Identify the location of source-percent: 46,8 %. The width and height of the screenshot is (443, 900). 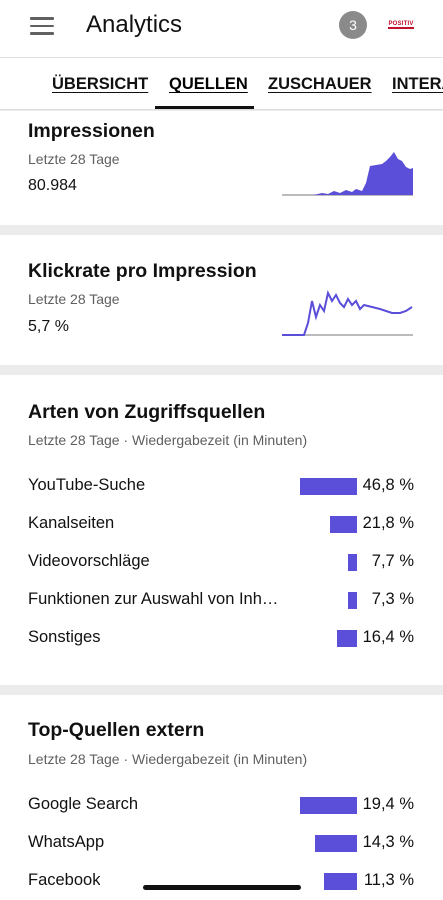
(388, 485).